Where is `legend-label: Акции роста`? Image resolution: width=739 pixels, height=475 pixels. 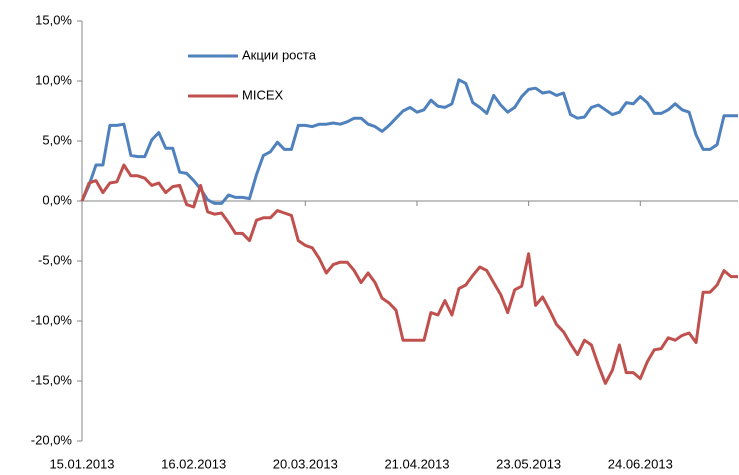
legend-label: Акции роста is located at coordinates (279, 54).